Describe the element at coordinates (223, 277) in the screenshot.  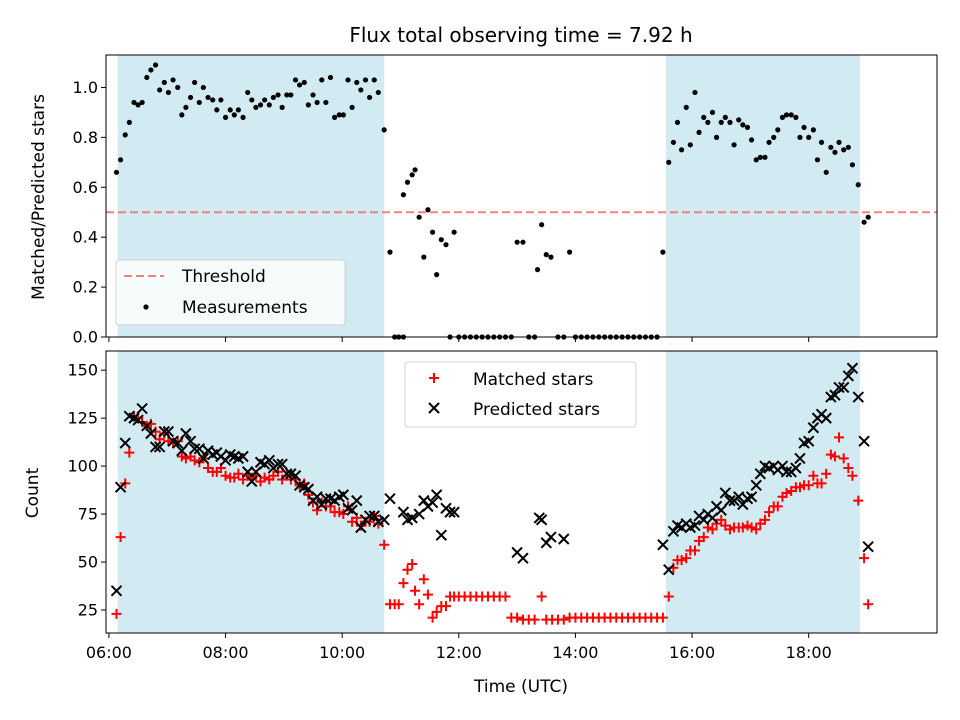
I see `legend-threshold-label: Threshold` at that location.